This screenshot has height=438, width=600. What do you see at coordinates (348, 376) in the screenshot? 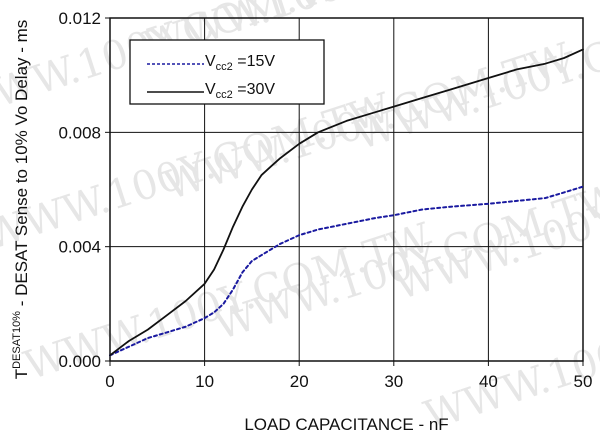
I see `x-tick-labels: 0 10 20 30 40 50` at bounding box center [348, 376].